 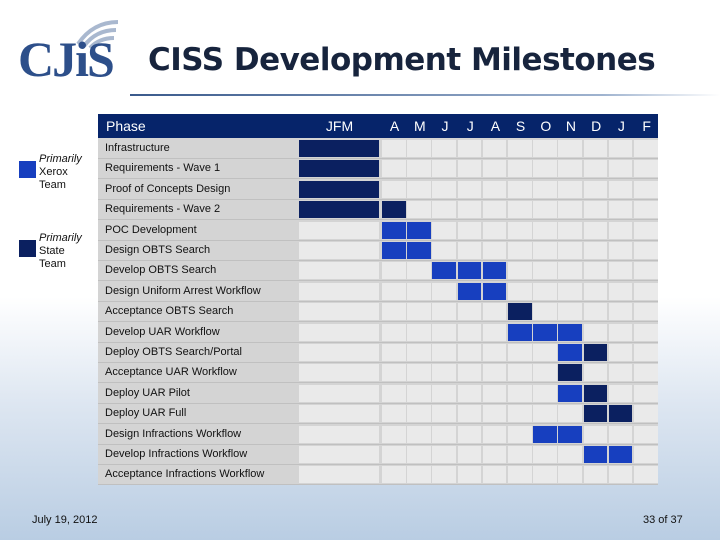 I want to click on month-header-1: A, so click(x=394, y=126).